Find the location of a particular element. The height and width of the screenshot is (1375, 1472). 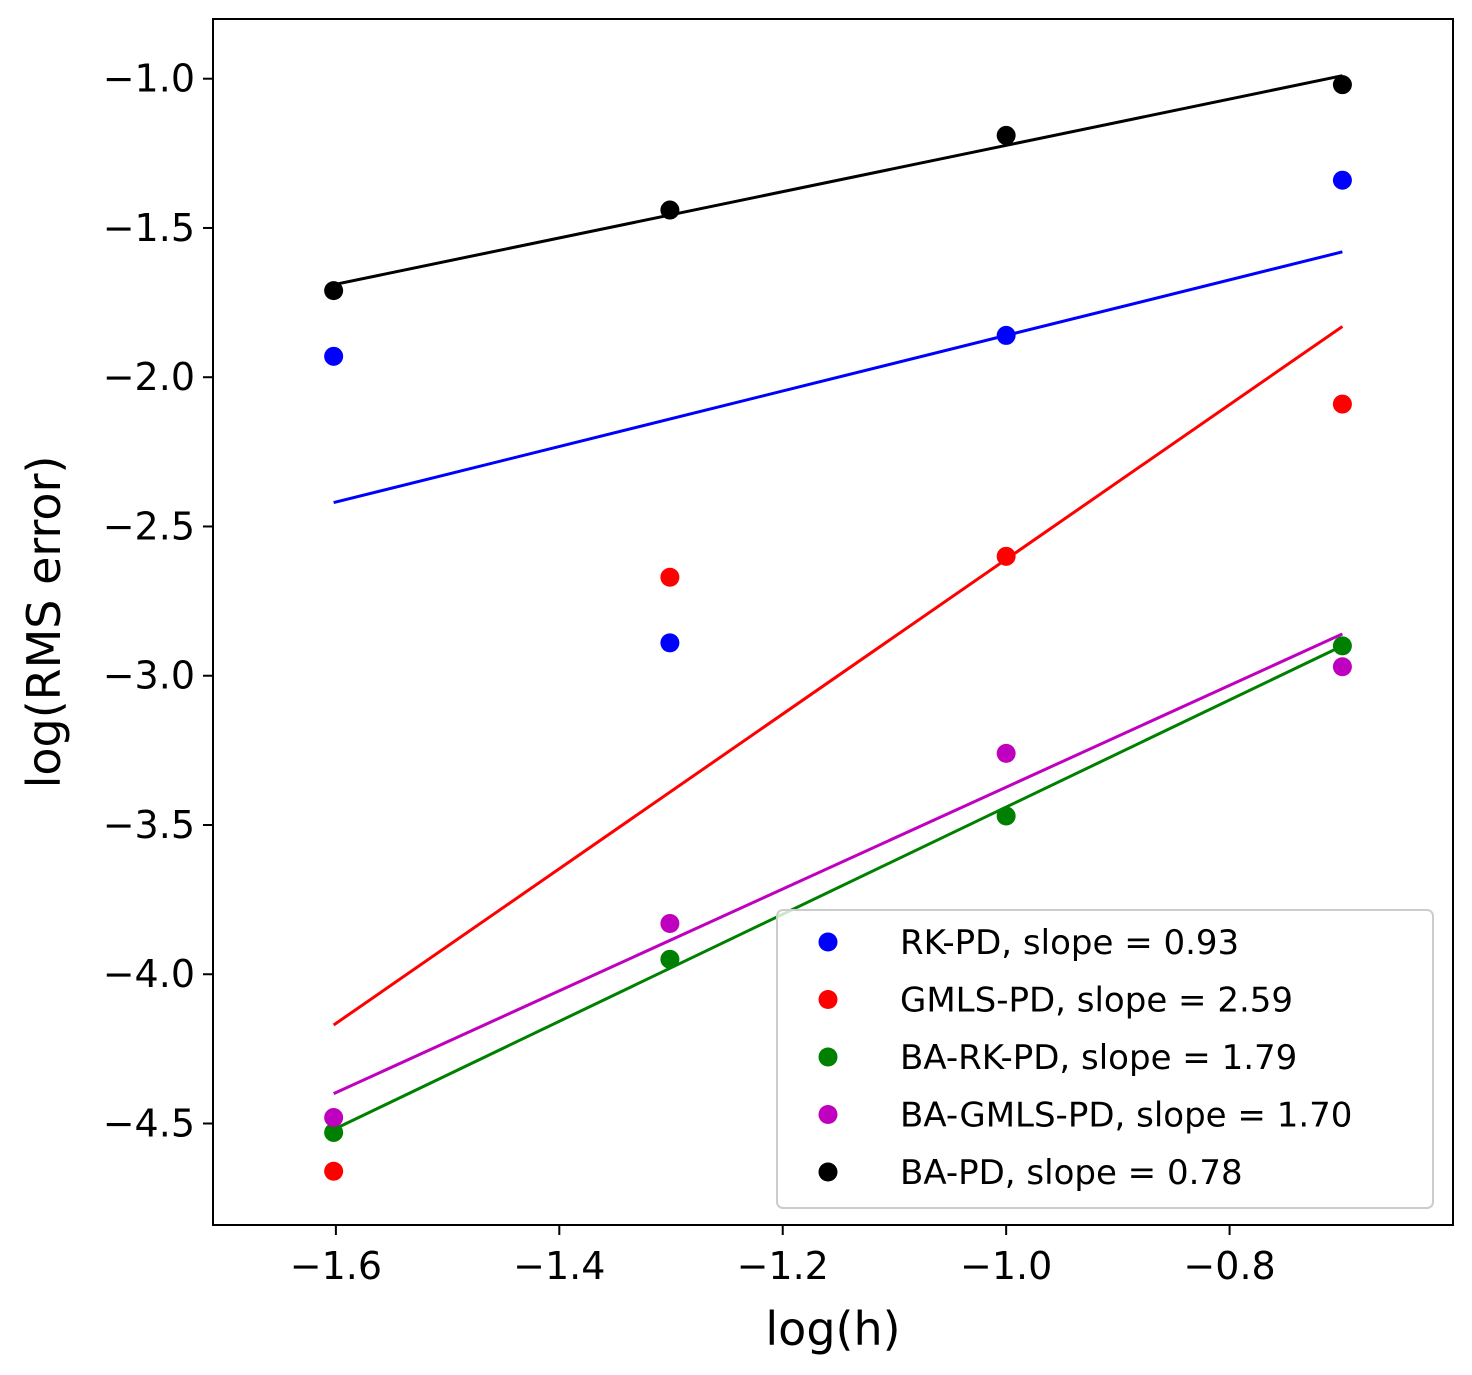

y-tick-label: −4.5 is located at coordinates (149, 1124).